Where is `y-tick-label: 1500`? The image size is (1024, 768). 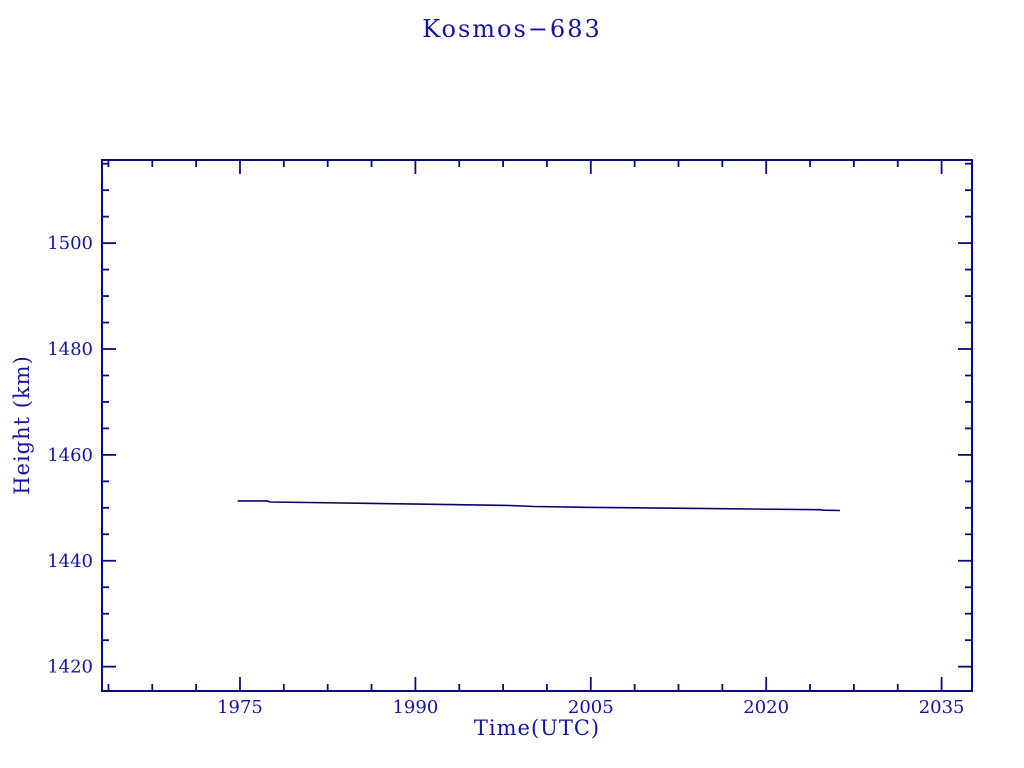 y-tick-label: 1500 is located at coordinates (70, 243).